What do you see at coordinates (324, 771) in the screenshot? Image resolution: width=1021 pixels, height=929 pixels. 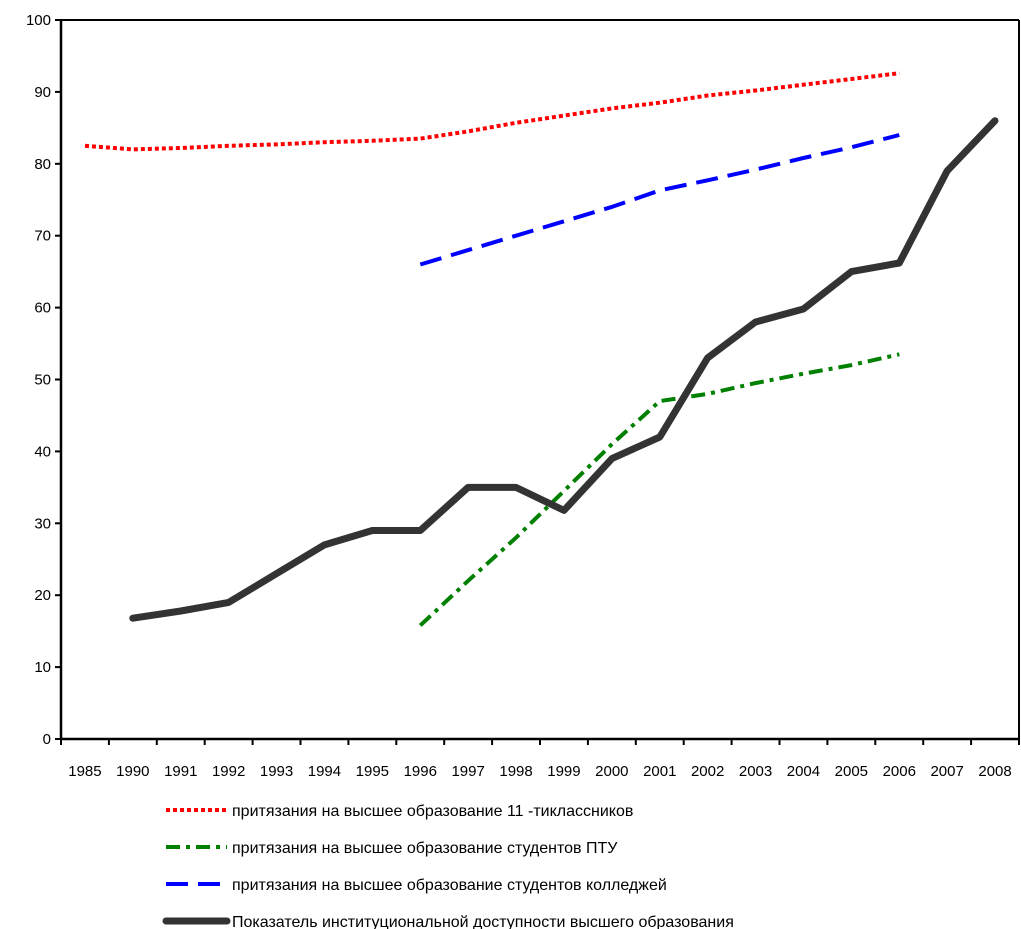 I see `x-tick-label: 1994` at bounding box center [324, 771].